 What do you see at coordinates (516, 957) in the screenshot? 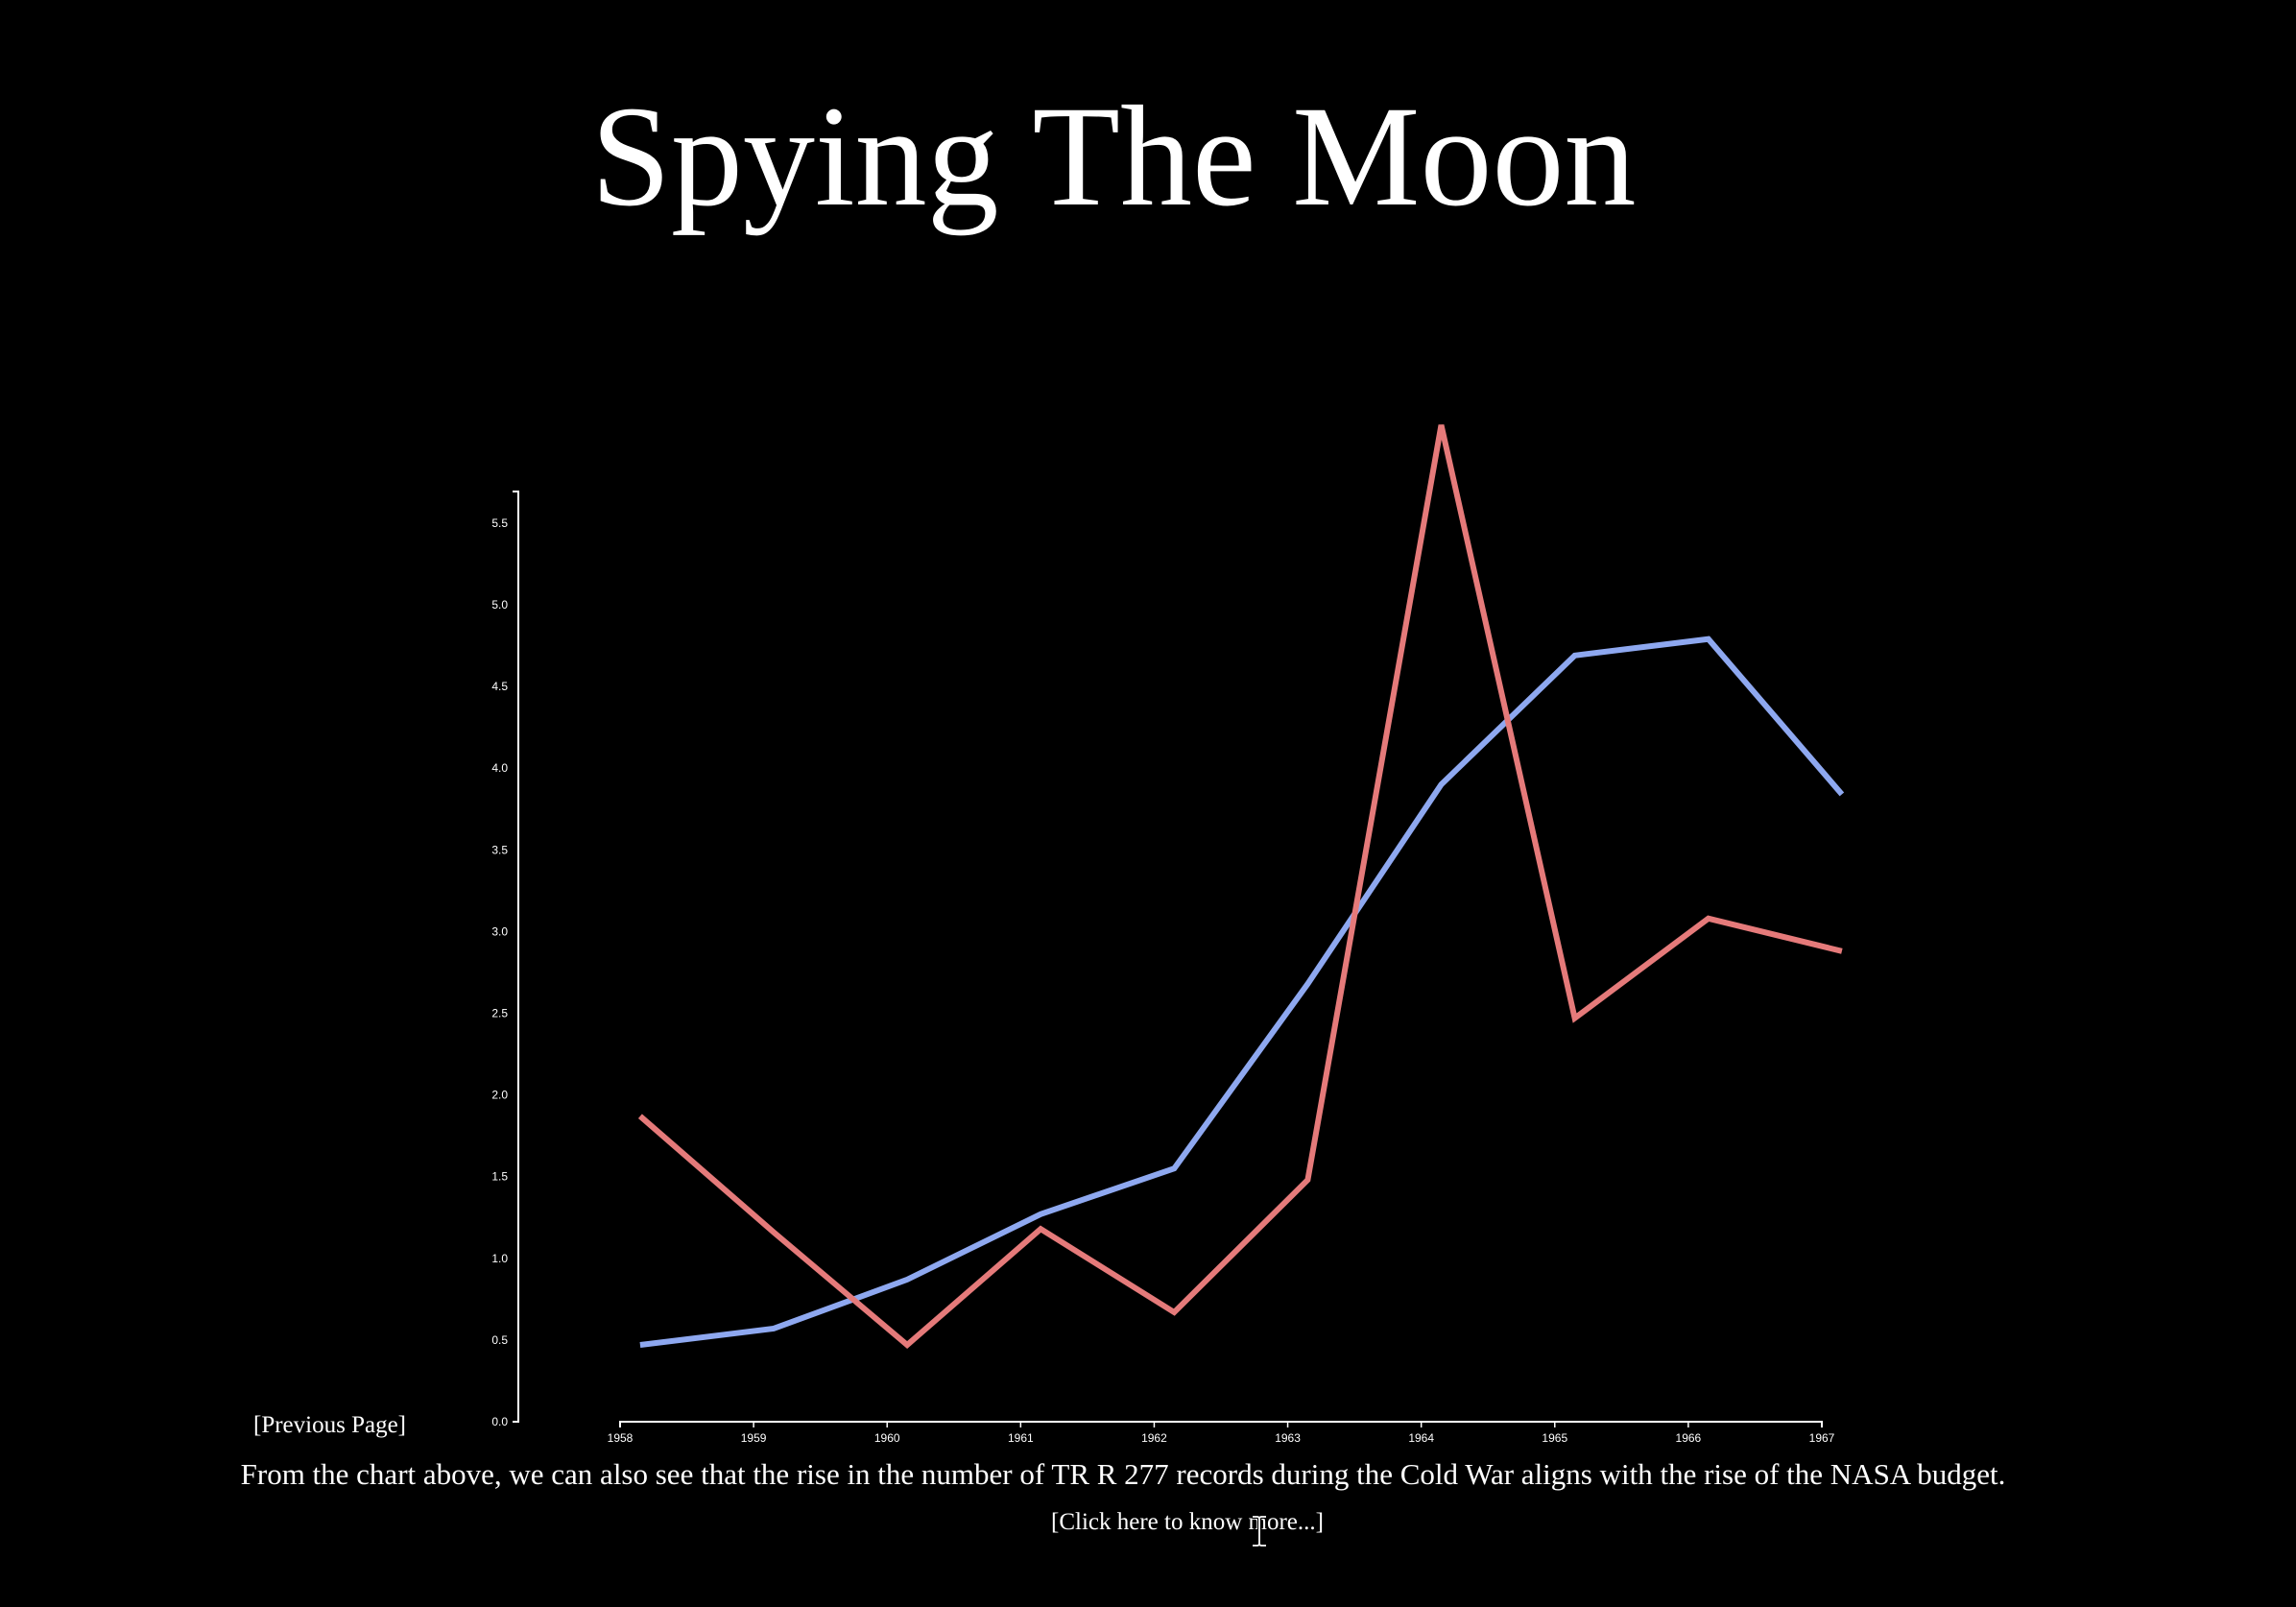
I see `y-axis-line` at bounding box center [516, 957].